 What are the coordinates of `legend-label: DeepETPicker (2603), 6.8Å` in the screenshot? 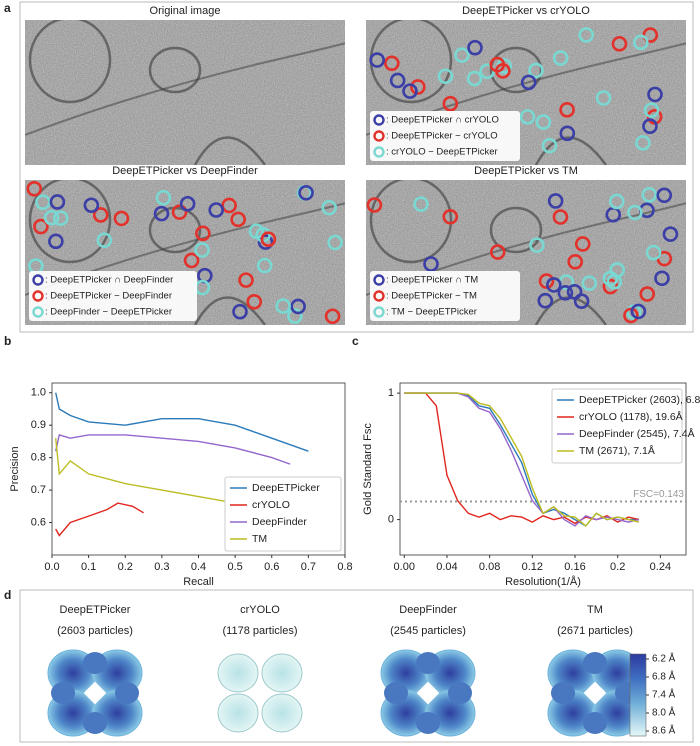 It's located at (639, 399).